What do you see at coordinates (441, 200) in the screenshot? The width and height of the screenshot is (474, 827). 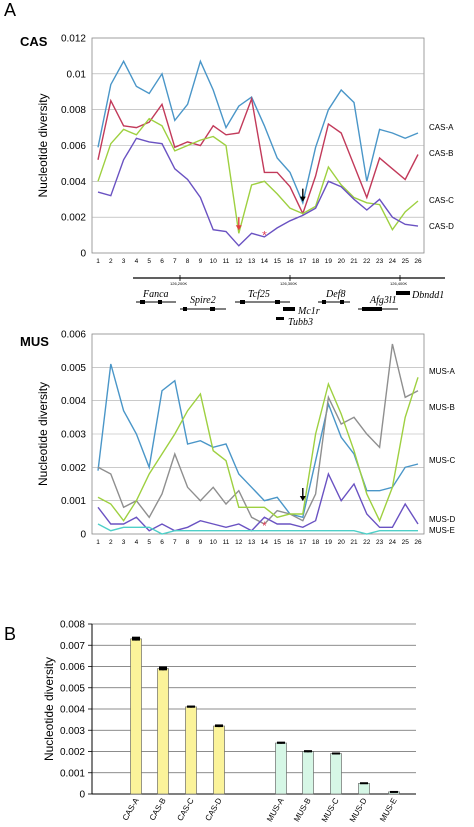 I see `cas-series-label-cas-c: CAS-C` at bounding box center [441, 200].